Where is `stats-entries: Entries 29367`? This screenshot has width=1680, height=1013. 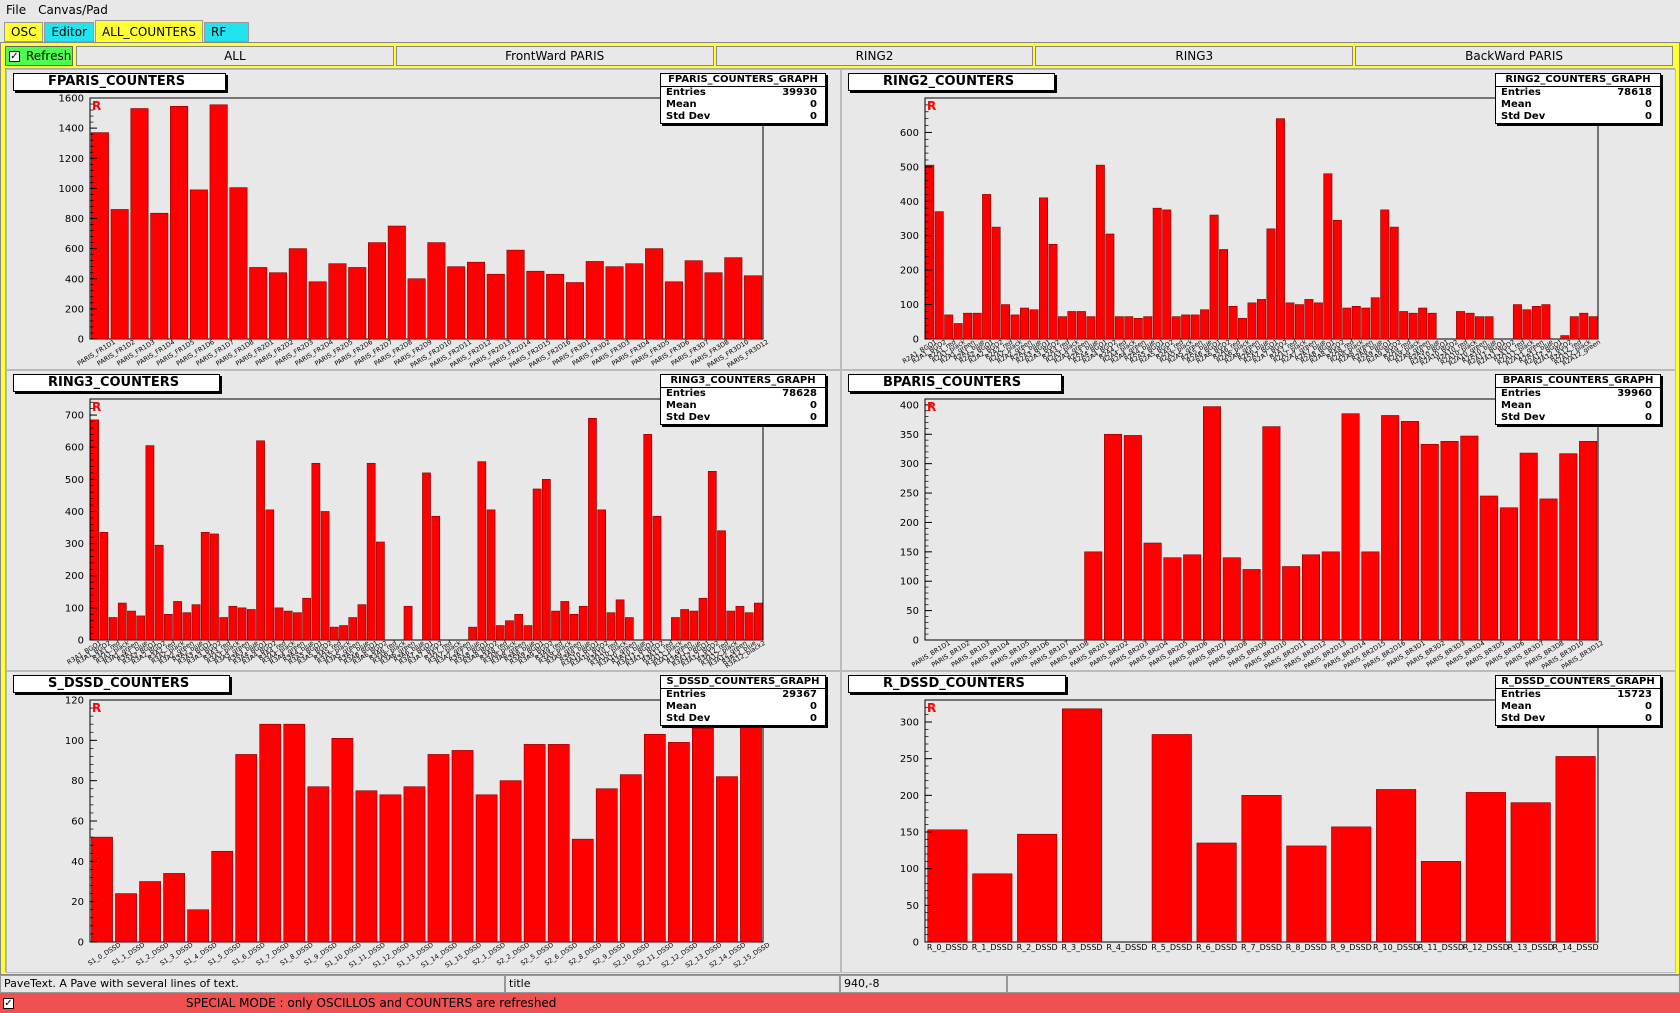
stats-entries: Entries 29367 is located at coordinates (743, 695).